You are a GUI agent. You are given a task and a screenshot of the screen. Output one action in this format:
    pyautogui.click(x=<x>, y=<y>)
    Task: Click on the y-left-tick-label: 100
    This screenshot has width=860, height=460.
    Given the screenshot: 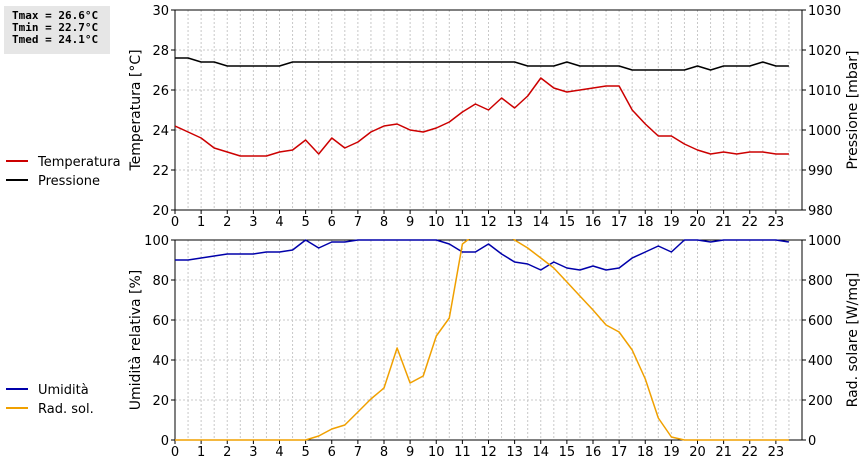 What is the action you would take?
    pyautogui.click(x=156, y=241)
    